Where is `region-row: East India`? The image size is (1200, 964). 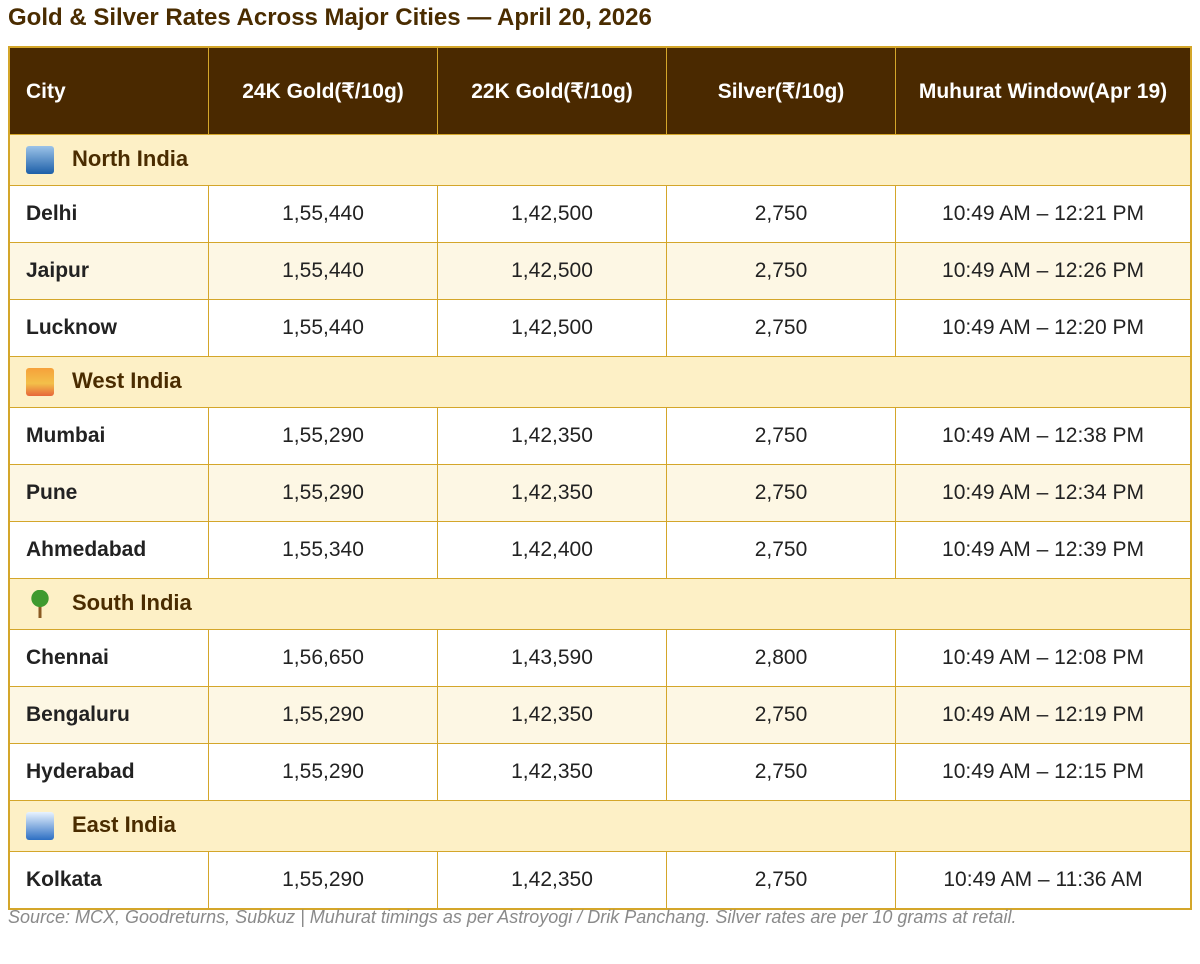 region-row: East India is located at coordinates (600, 826).